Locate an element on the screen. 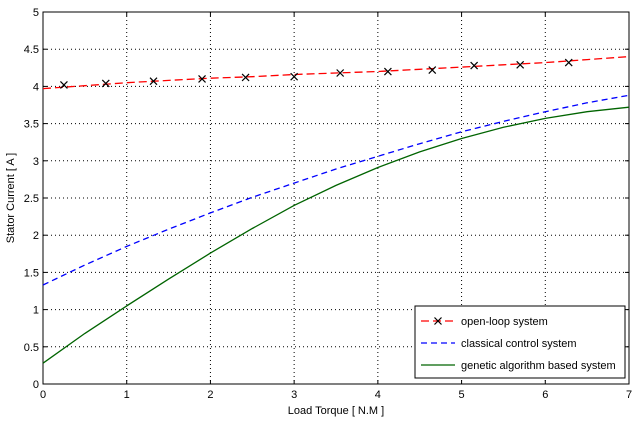 The image size is (633, 422). series-line is located at coordinates (336, 72).